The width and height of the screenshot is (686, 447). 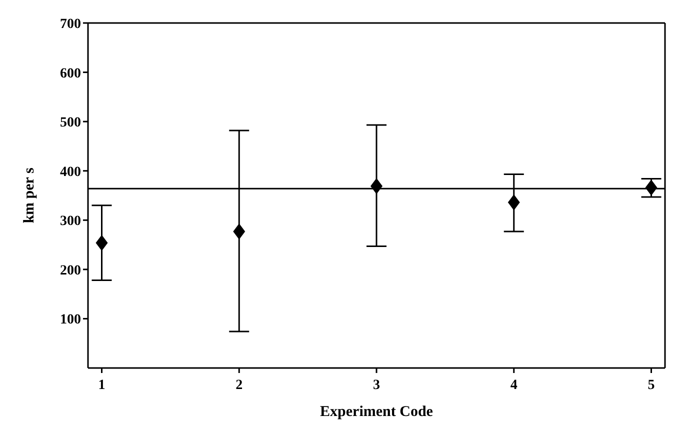 I want to click on y-tick-label: 700, so click(x=70, y=24).